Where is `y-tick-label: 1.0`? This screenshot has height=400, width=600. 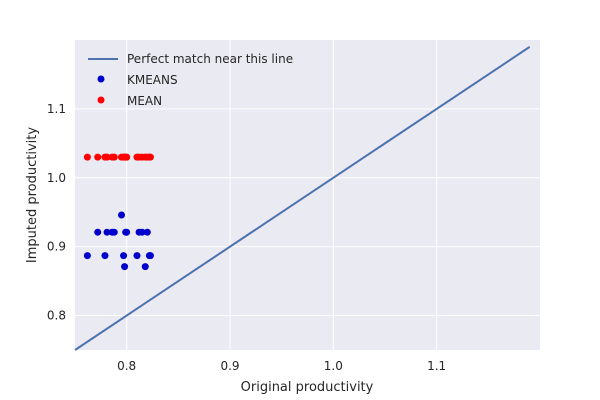
y-tick-label: 1.0 is located at coordinates (56, 178).